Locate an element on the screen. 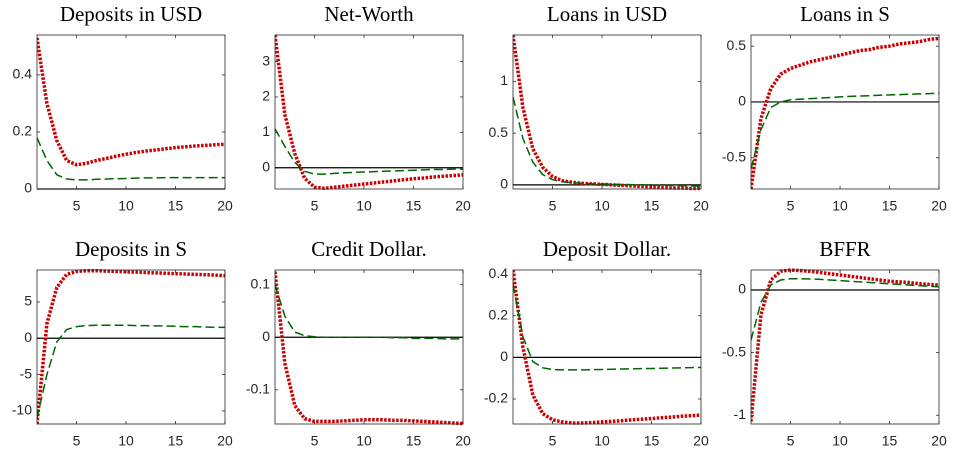  y-tick-label: -0.2 is located at coordinates (496, 398).